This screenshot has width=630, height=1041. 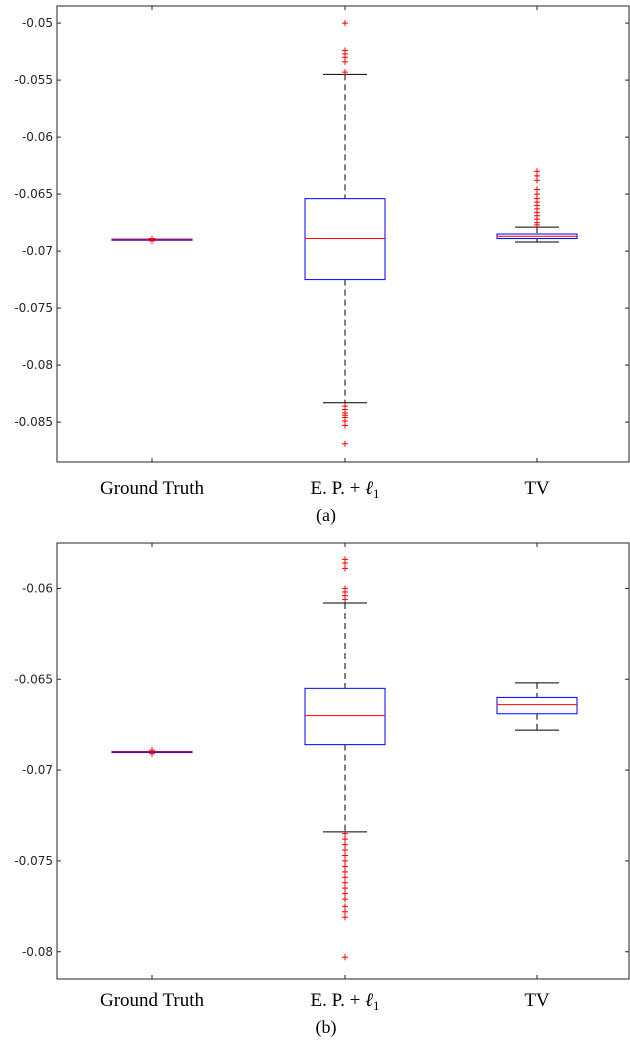 What do you see at coordinates (33, 422) in the screenshot?
I see `y-tick-label: -0.085` at bounding box center [33, 422].